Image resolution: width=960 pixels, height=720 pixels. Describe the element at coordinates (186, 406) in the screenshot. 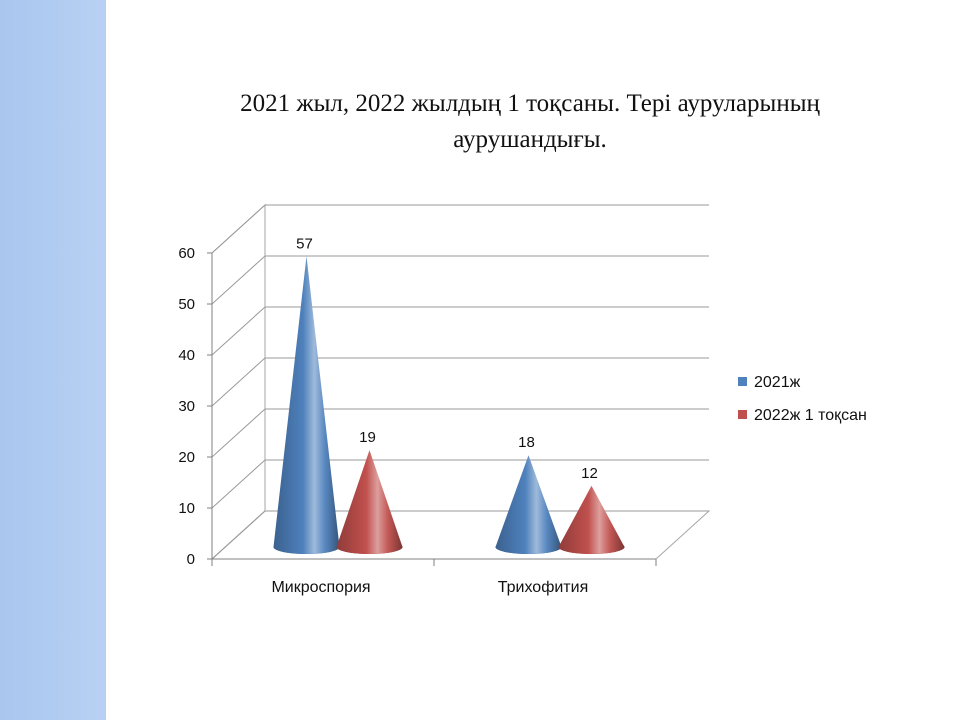

I see `y-tick-label: 30` at that location.